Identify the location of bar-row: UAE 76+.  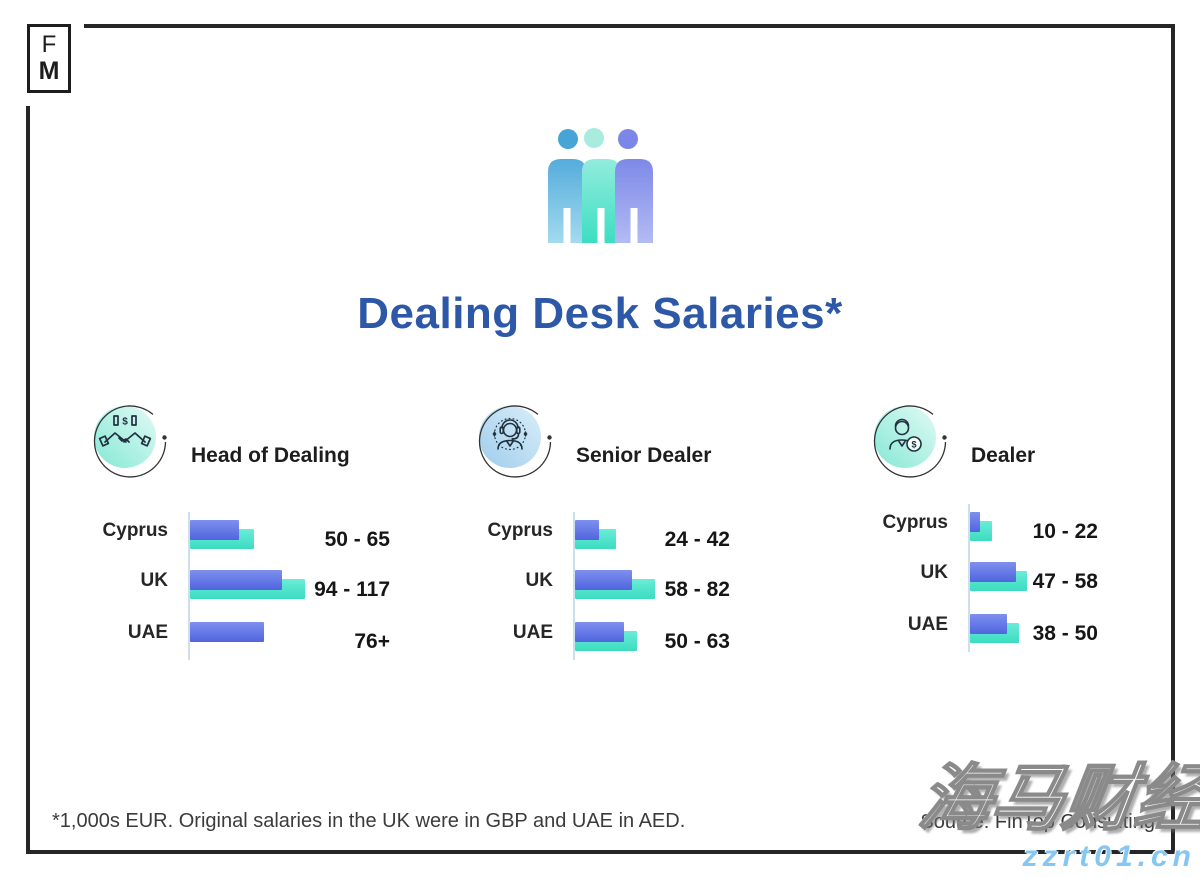
(209, 638).